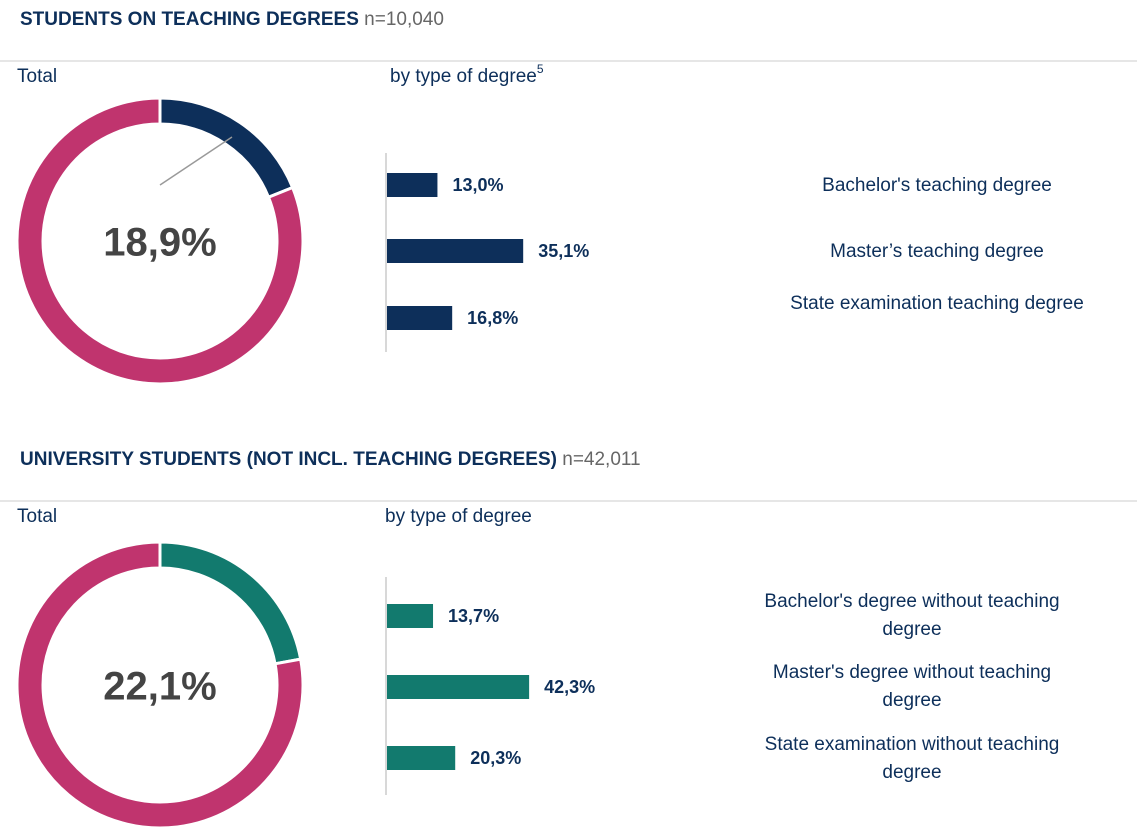 This screenshot has width=1137, height=828. I want to click on footnote-mark: 5, so click(540, 69).